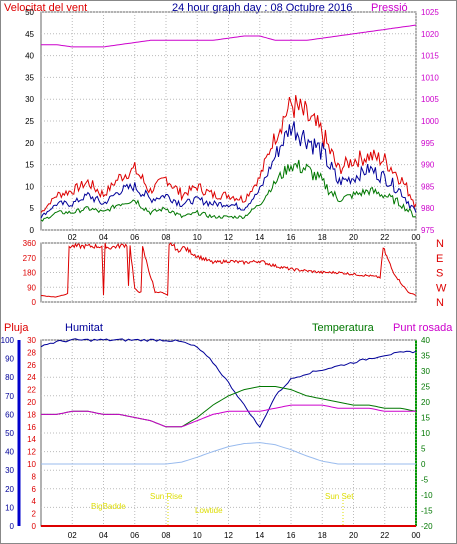  Describe the element at coordinates (31, 377) in the screenshot. I see `rain-tick-label: 24` at that location.